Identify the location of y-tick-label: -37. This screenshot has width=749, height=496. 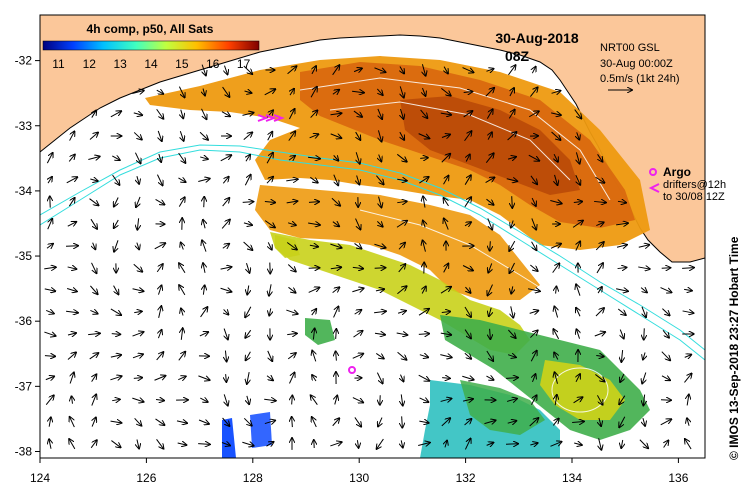
(24, 386).